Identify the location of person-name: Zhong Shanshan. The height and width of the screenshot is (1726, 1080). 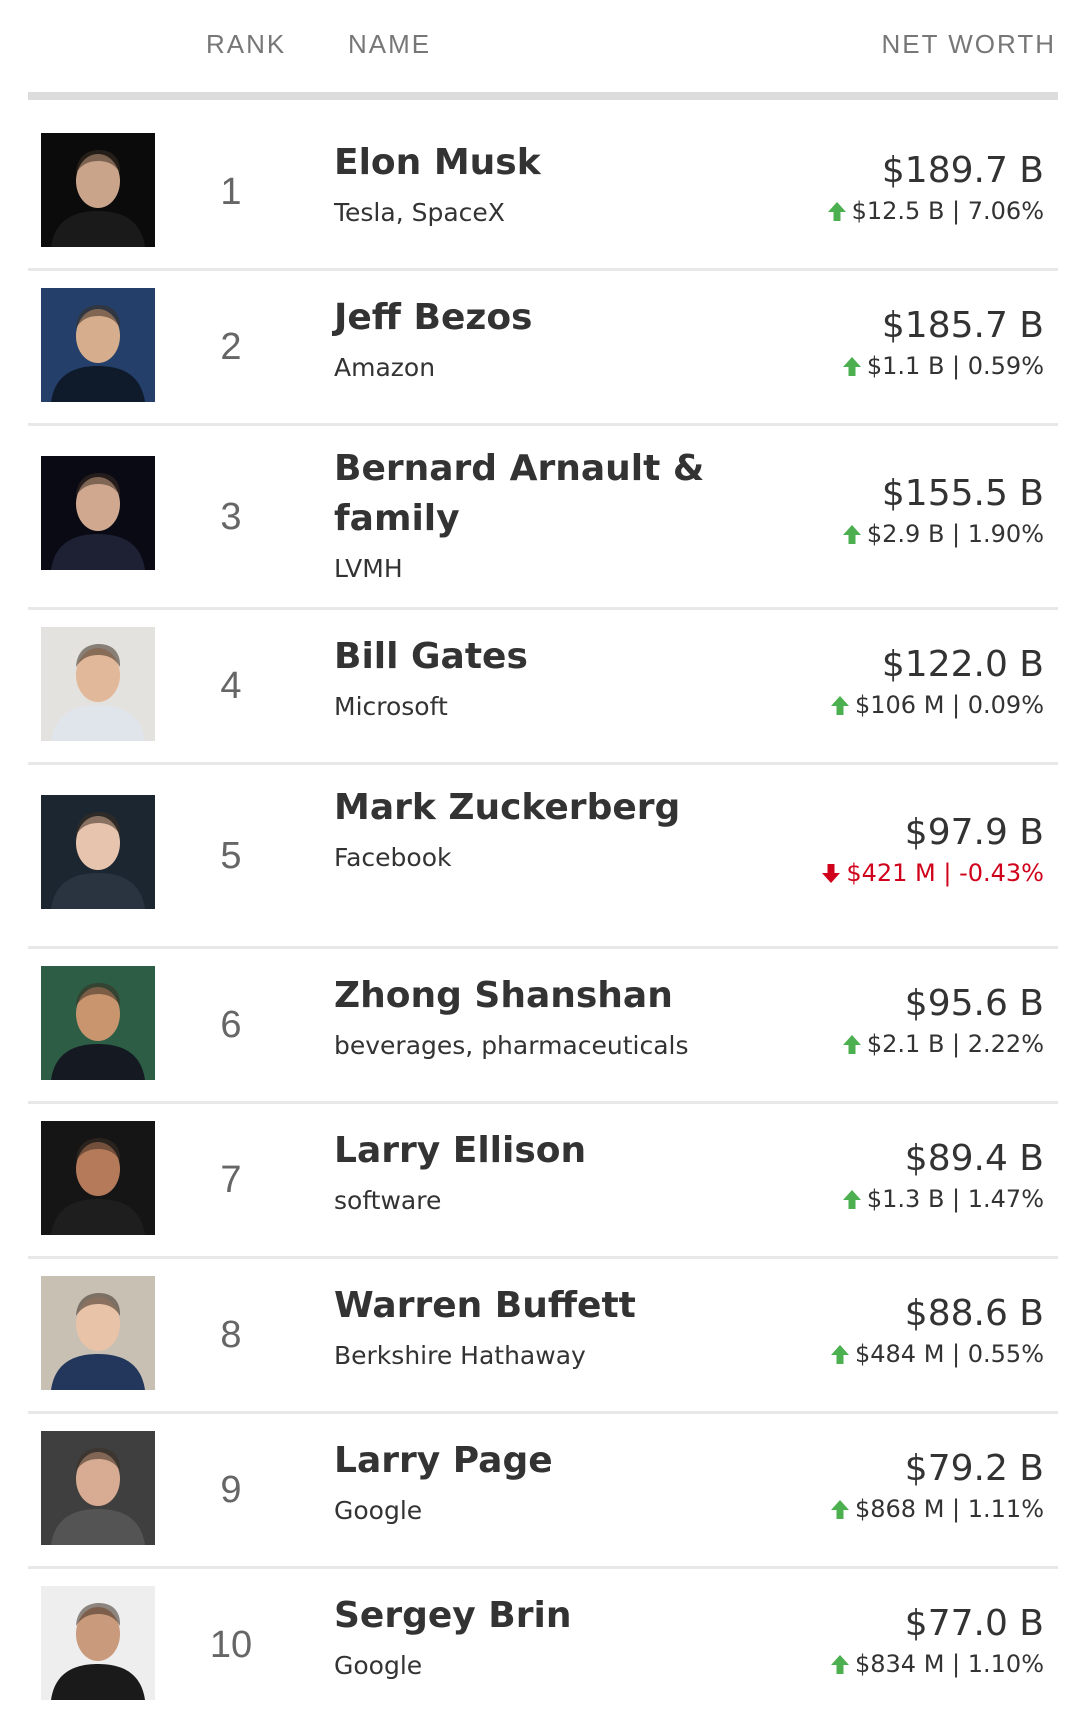
(503, 995).